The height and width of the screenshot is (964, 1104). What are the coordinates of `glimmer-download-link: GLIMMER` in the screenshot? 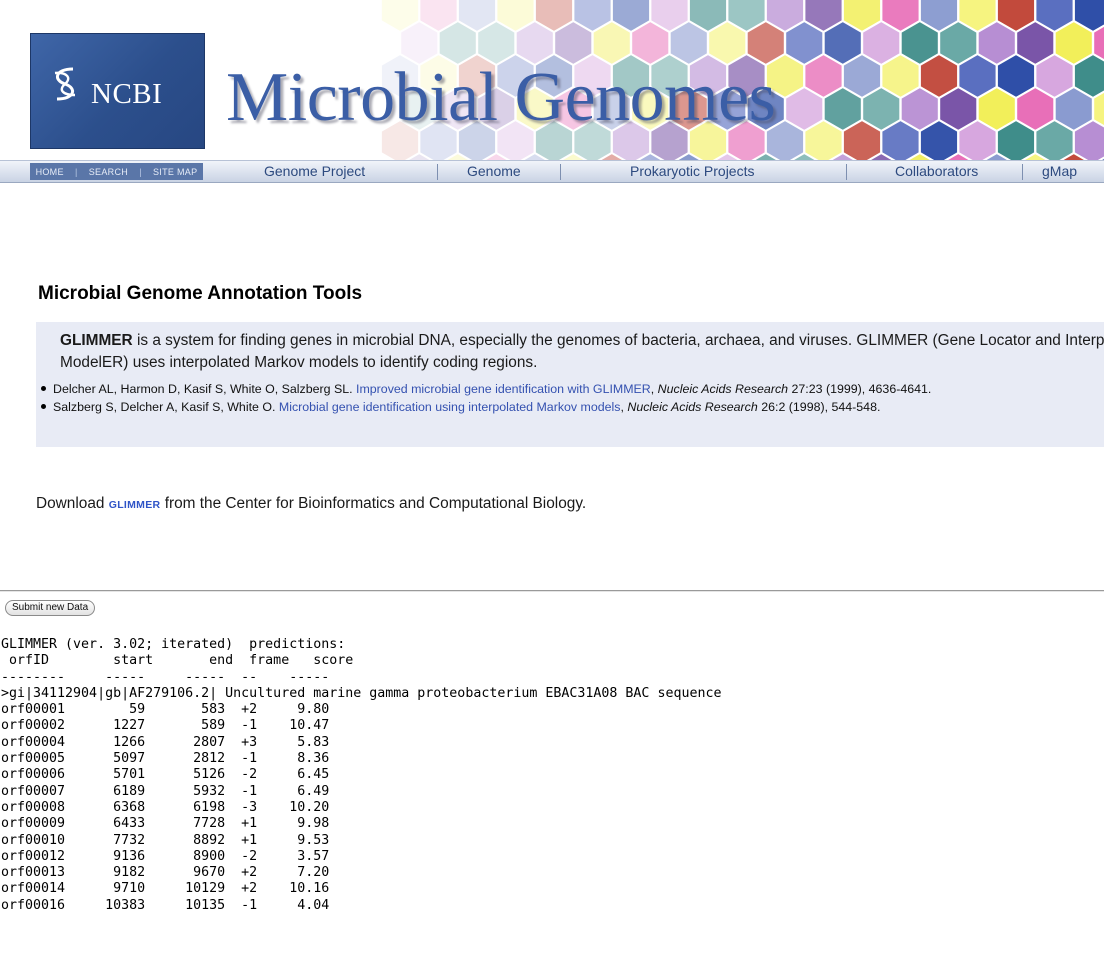 It's located at (134, 505).